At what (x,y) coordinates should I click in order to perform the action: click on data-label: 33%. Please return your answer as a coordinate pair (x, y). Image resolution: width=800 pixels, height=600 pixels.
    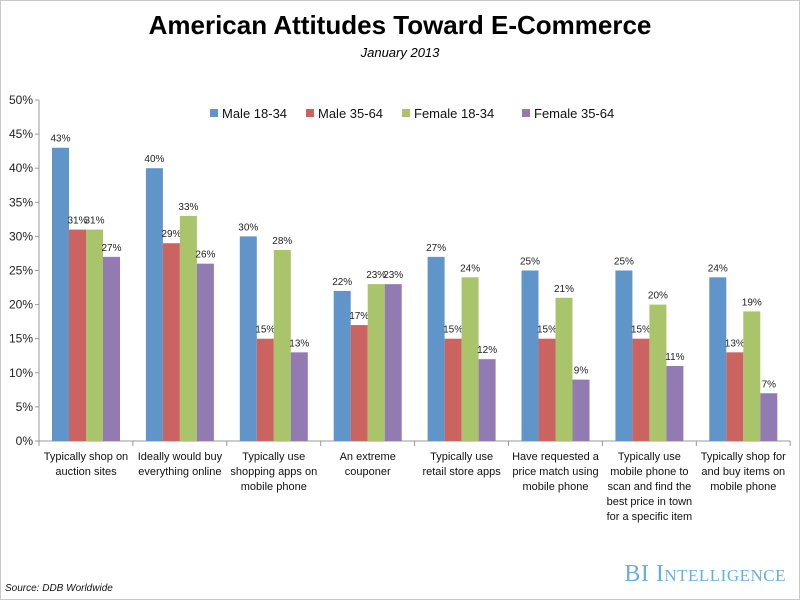
    Looking at the image, I should click on (188, 207).